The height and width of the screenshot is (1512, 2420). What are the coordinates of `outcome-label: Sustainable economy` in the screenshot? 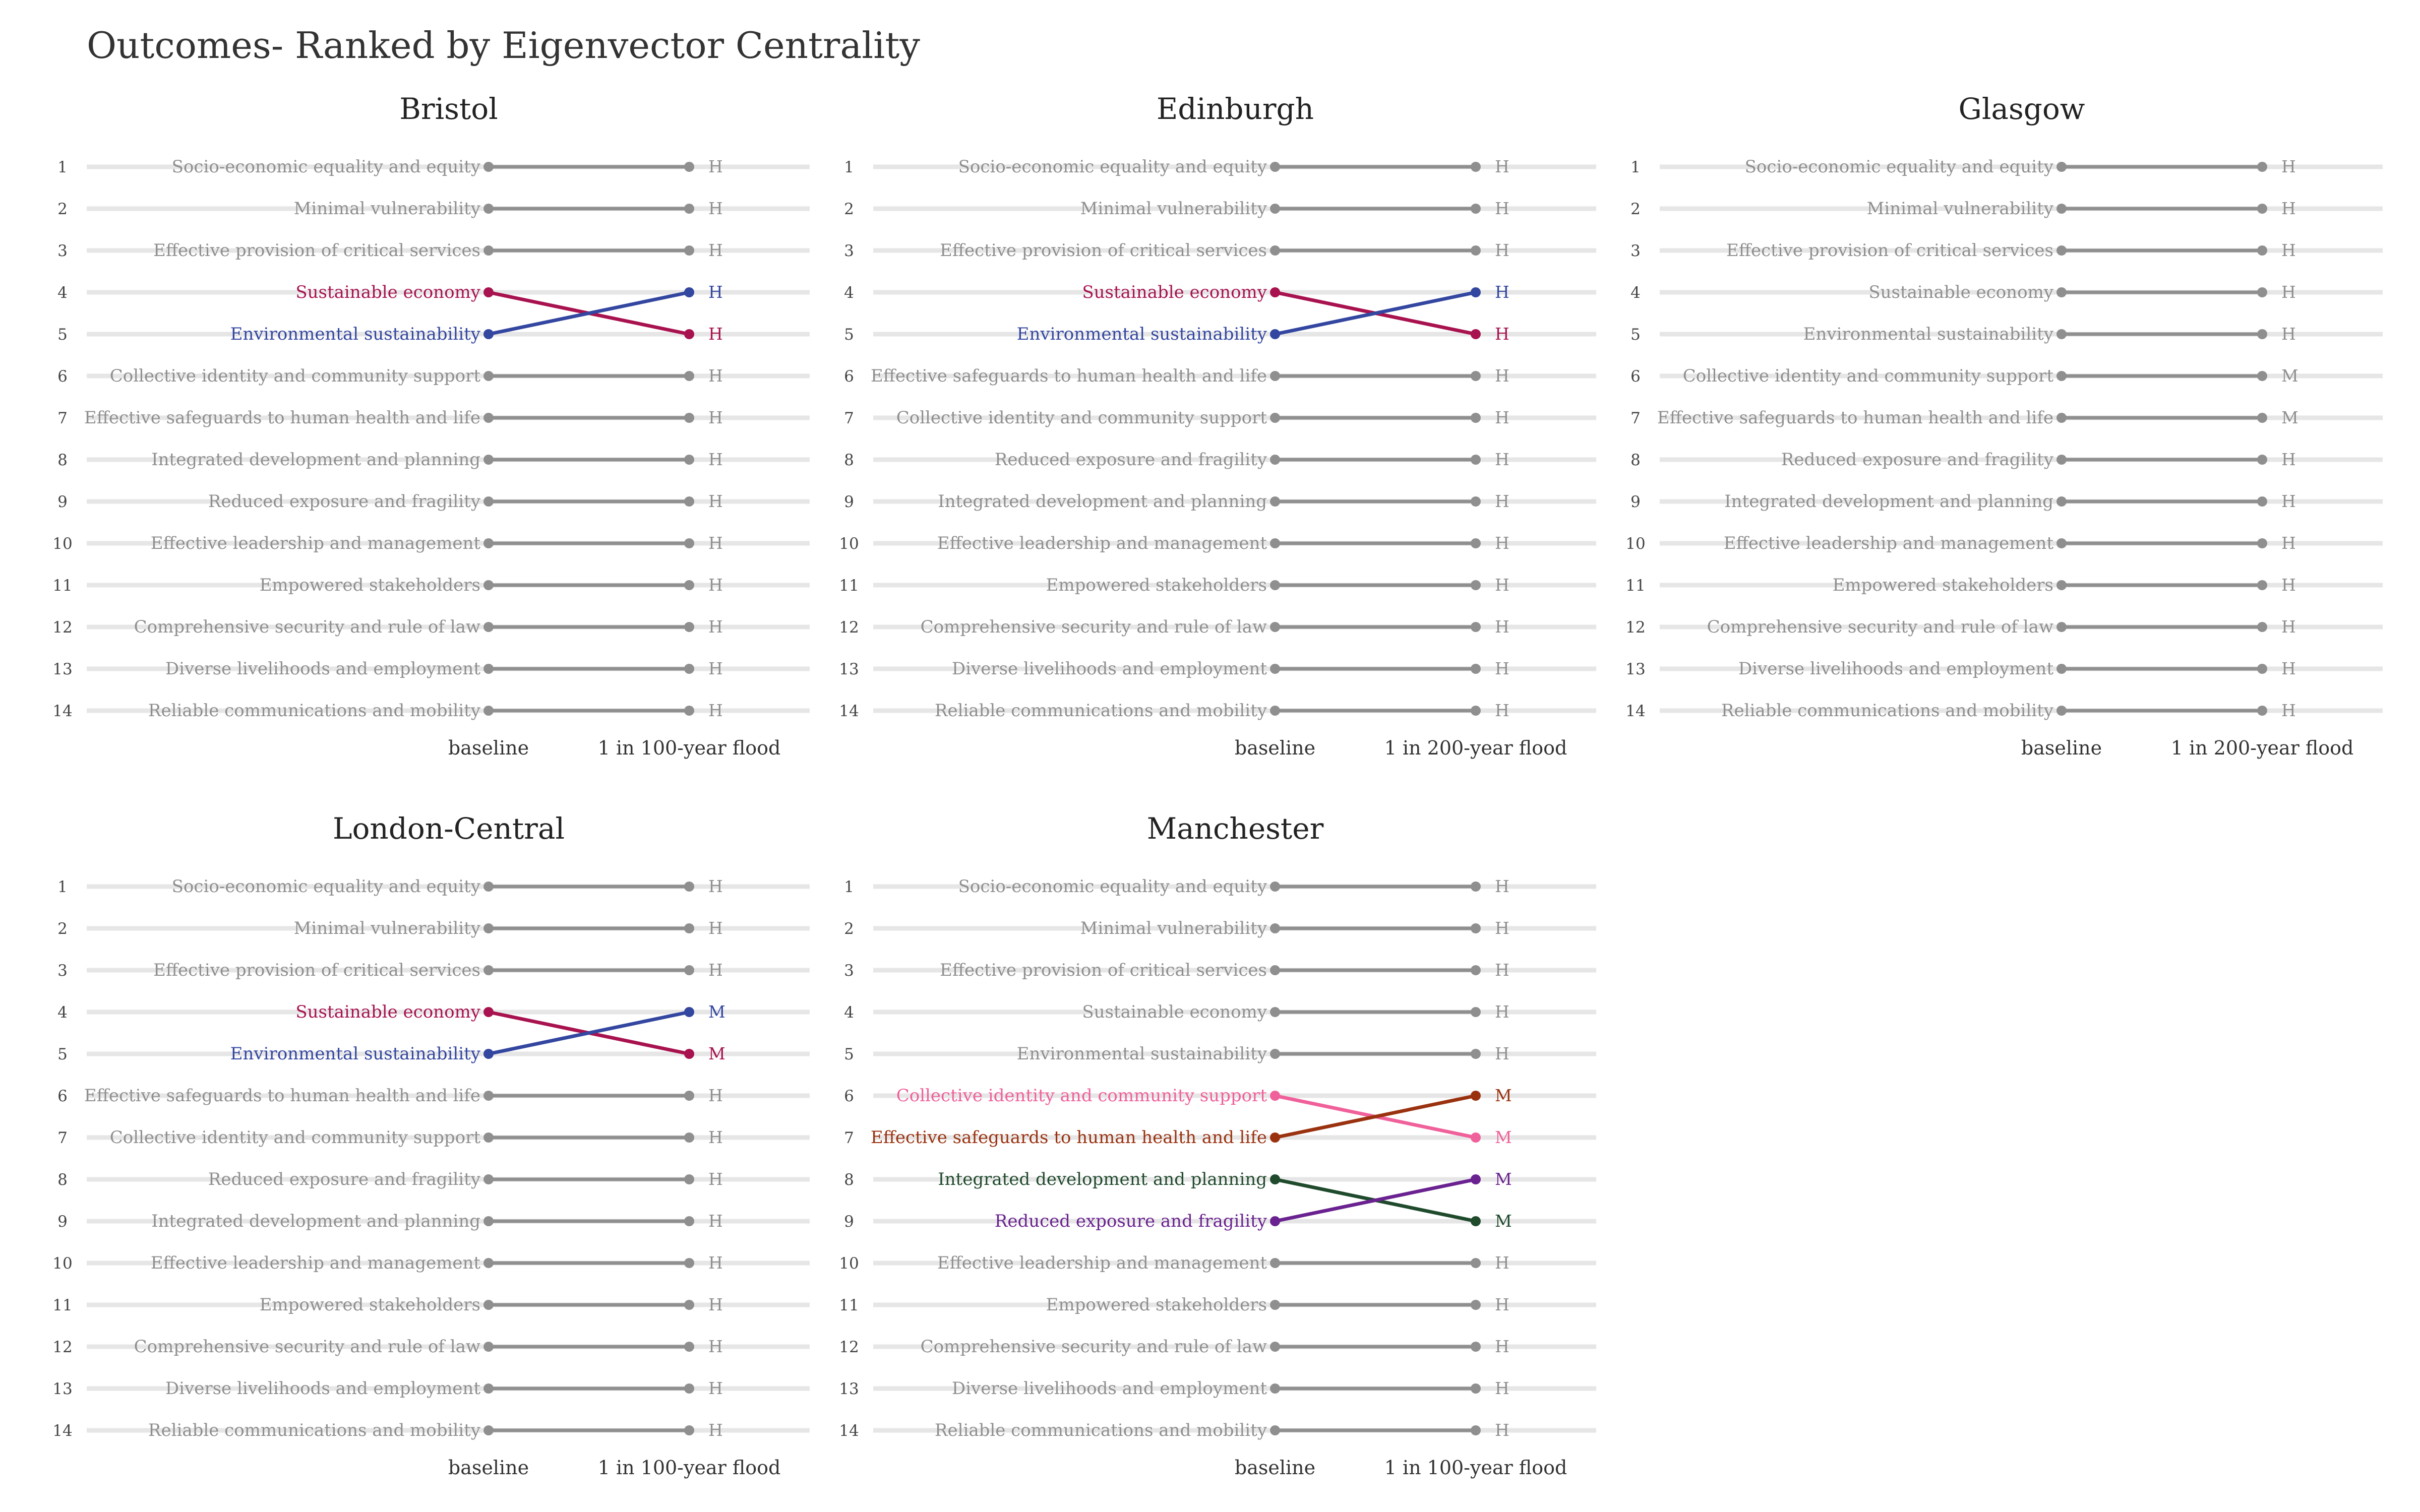 It's located at (1960, 292).